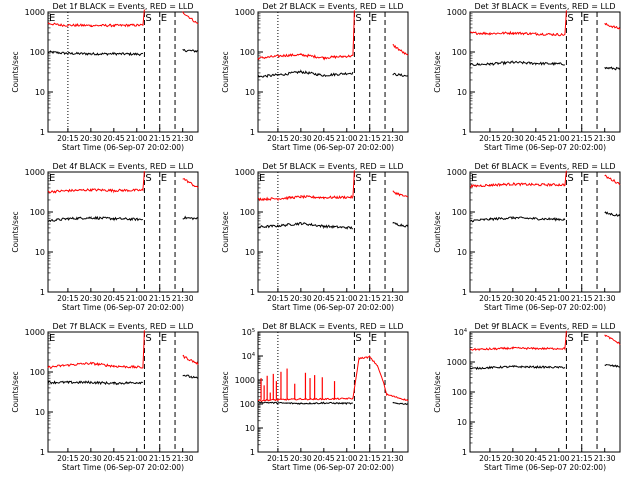 The width and height of the screenshot is (640, 480). Describe the element at coordinates (544, 166) in the screenshot. I see `panel-title: Det 6f BLACK = Events, RED = LLD` at that location.